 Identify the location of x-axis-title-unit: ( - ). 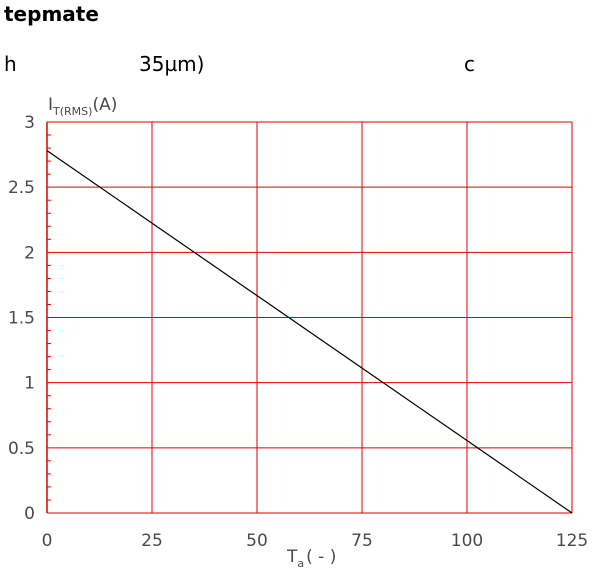
(321, 557).